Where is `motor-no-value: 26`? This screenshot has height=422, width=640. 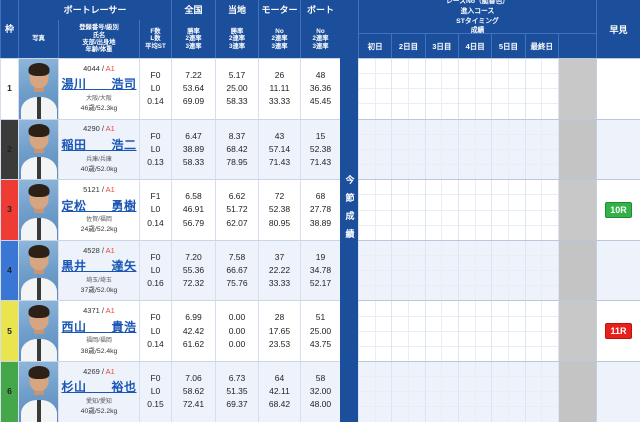
motor-no-value: 26 is located at coordinates (279, 75).